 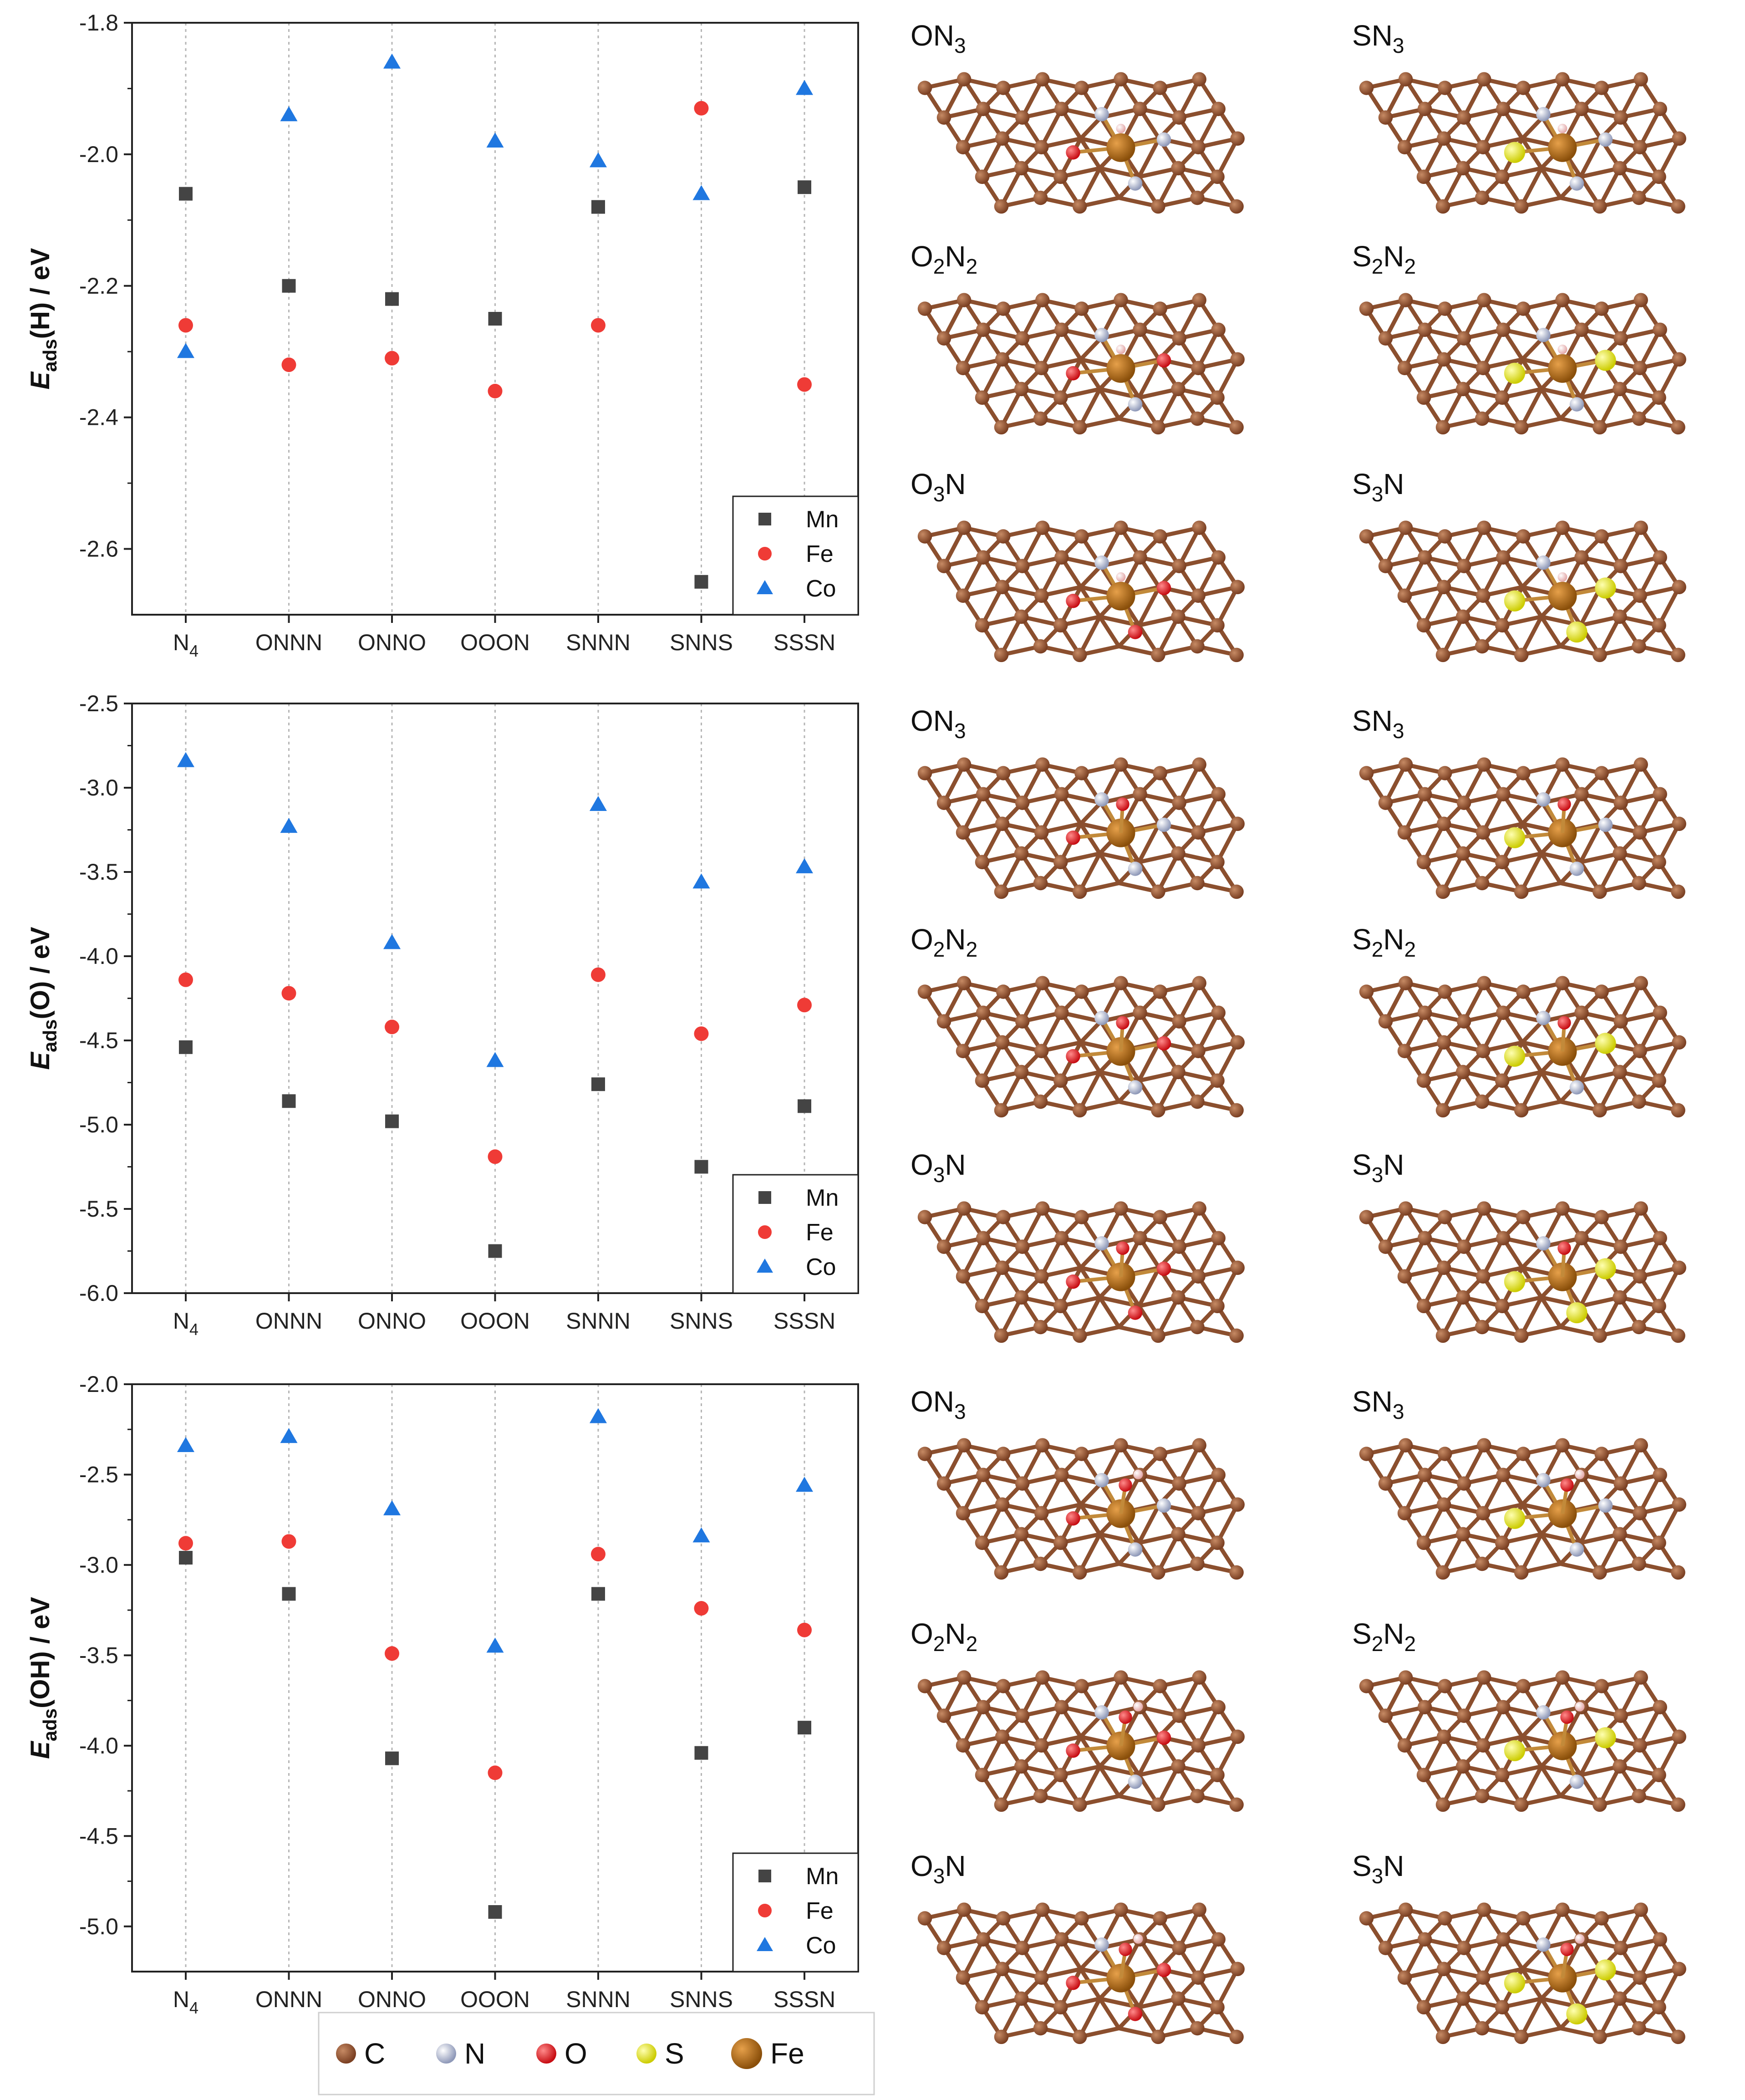 I want to click on legend-marker-mn, so click(x=765, y=1876).